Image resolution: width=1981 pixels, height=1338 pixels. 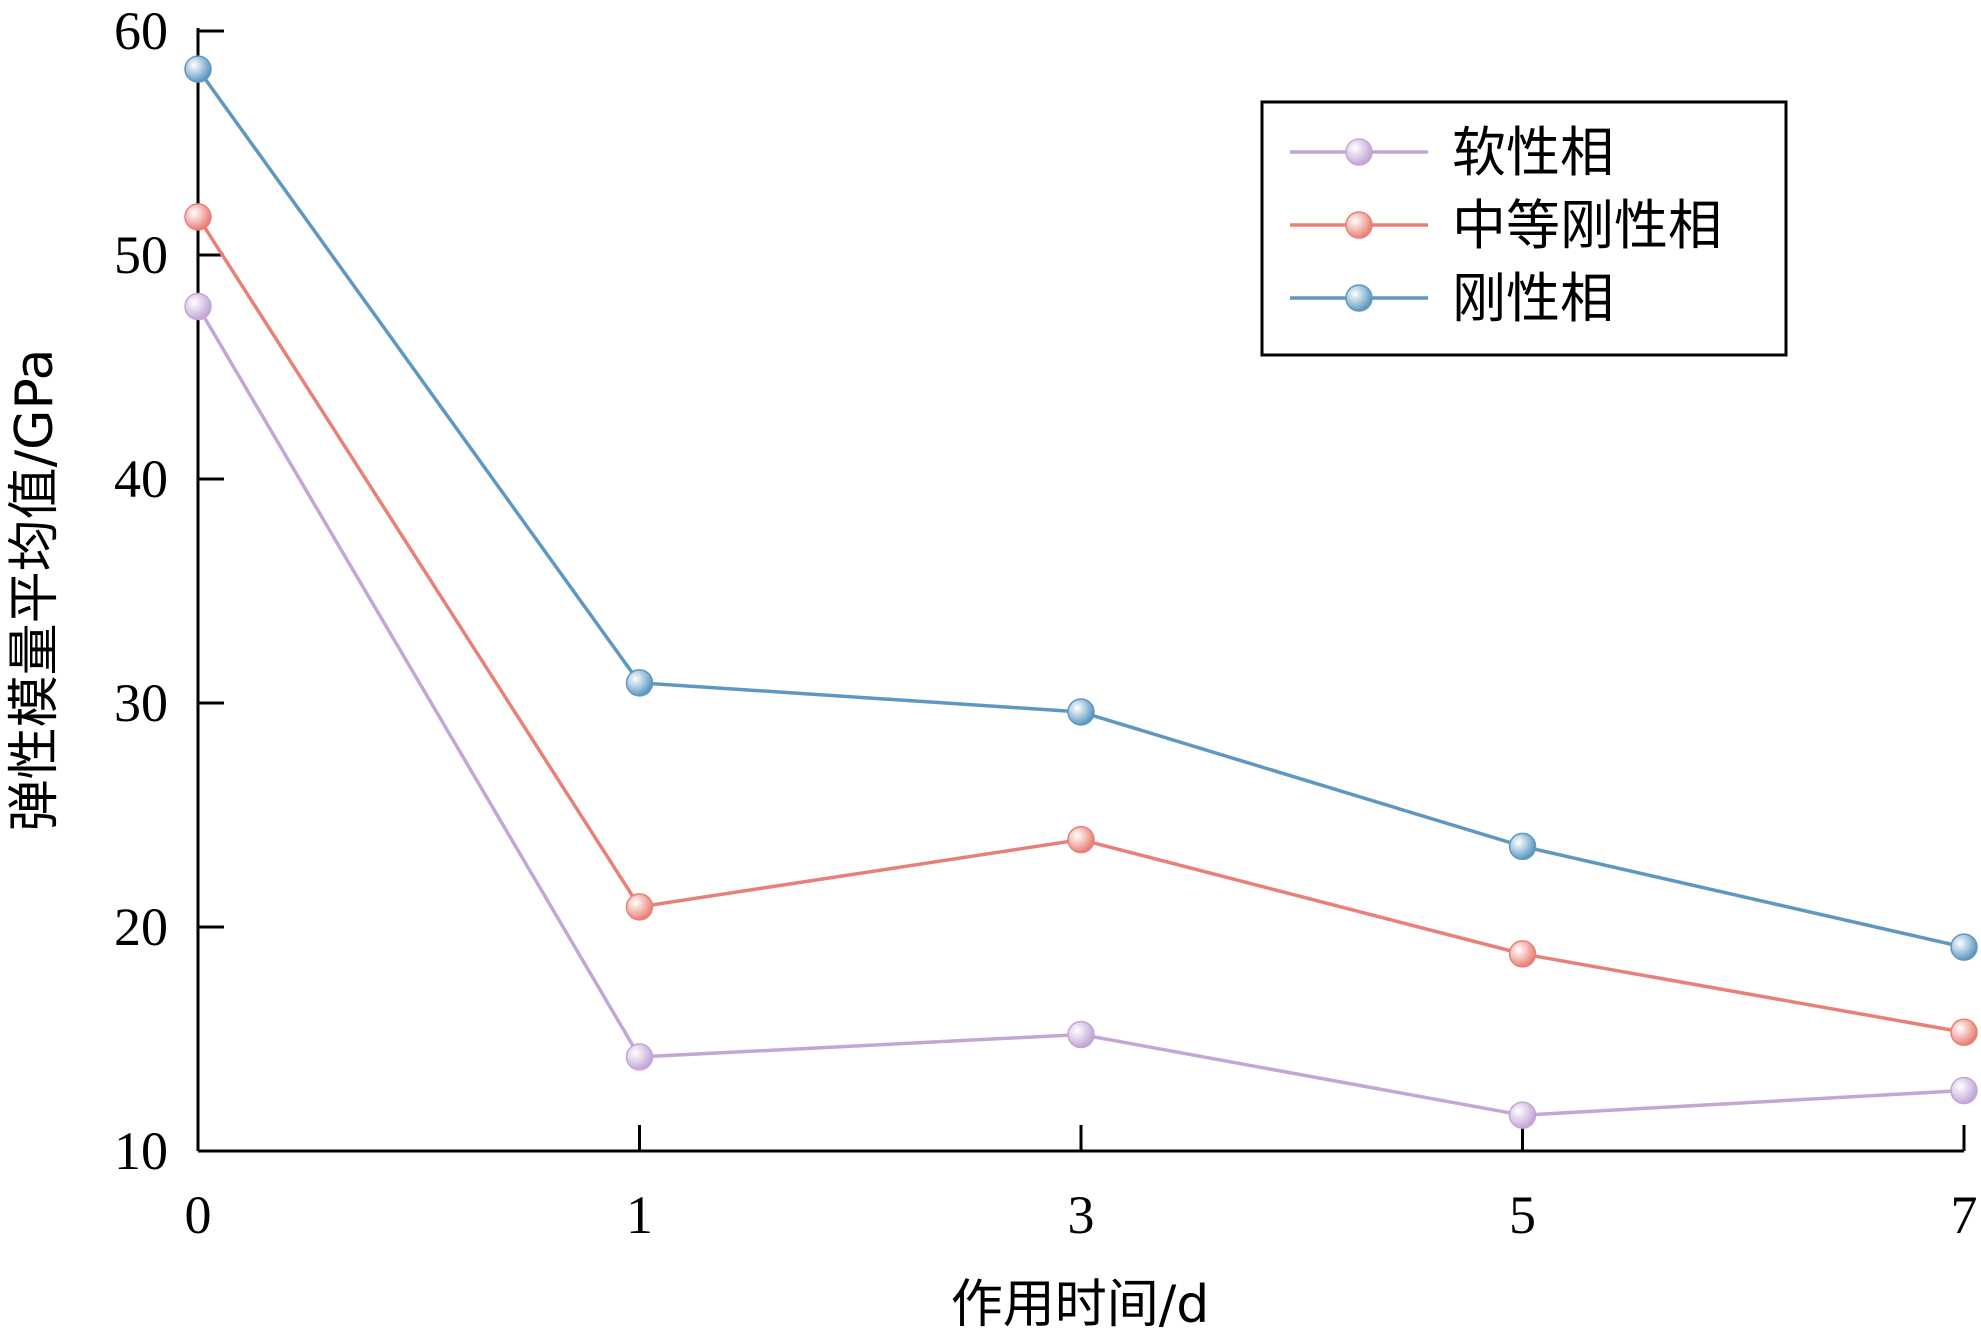 I want to click on legend-label: 软性相, so click(x=1533, y=152).